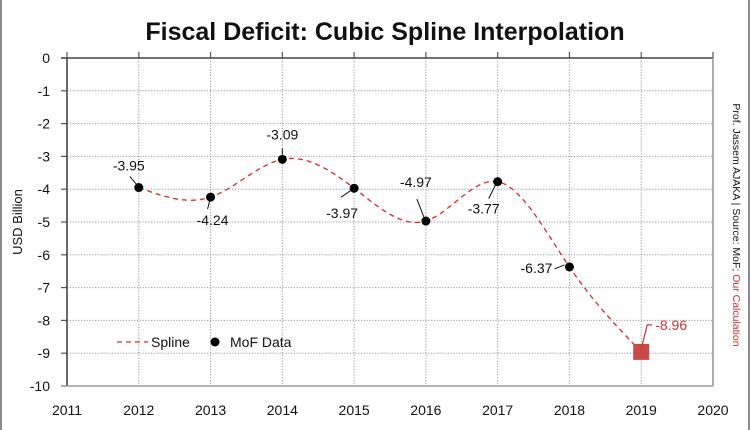  What do you see at coordinates (44, 189) in the screenshot?
I see `y-tick-label: -4` at bounding box center [44, 189].